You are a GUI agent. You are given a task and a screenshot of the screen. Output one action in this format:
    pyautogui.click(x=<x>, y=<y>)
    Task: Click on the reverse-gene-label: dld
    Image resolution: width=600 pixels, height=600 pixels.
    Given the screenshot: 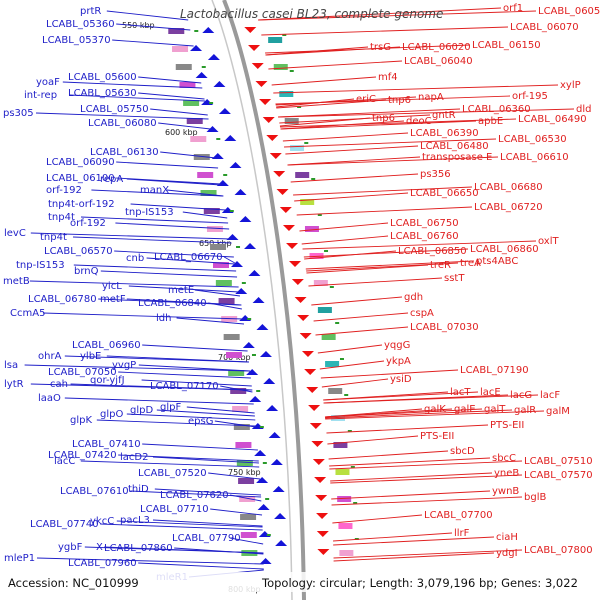 What is the action you would take?
    pyautogui.click(x=583, y=109)
    